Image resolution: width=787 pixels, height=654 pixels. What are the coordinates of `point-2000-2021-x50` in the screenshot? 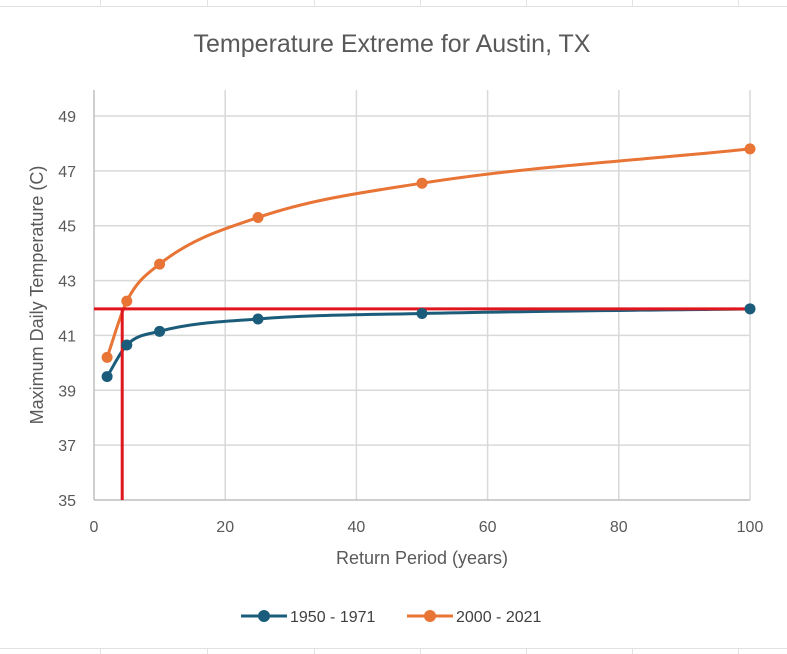 It's located at (422, 183).